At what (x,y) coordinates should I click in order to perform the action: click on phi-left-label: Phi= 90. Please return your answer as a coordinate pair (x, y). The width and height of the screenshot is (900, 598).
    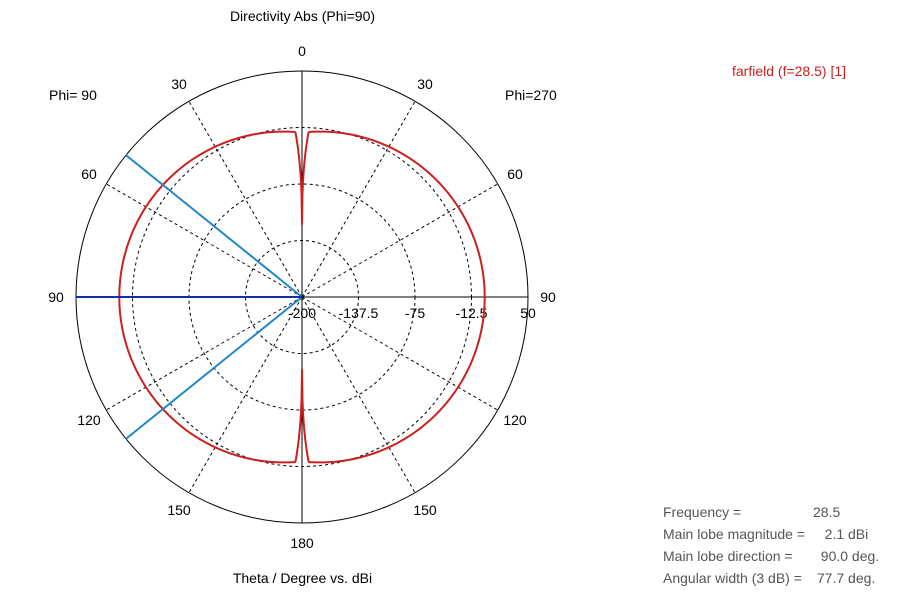
    Looking at the image, I should click on (73, 95).